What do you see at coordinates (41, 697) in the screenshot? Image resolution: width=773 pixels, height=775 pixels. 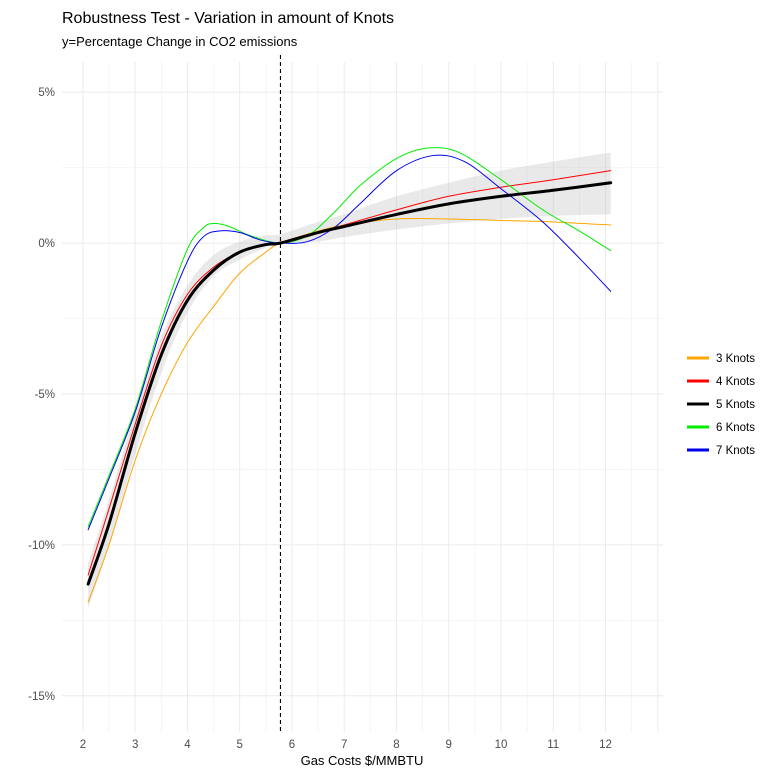 I see `y-tick-label: -15%` at bounding box center [41, 697].